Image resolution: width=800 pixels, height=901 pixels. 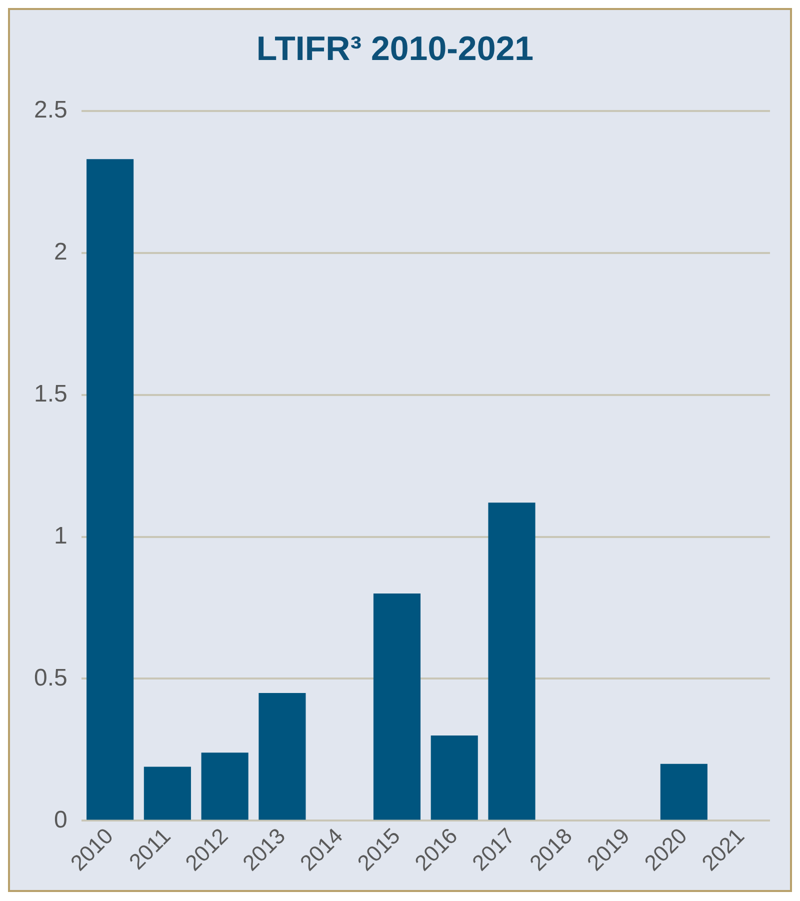 I want to click on chart-title: LTIFR³ 2010-2021, so click(x=395, y=49).